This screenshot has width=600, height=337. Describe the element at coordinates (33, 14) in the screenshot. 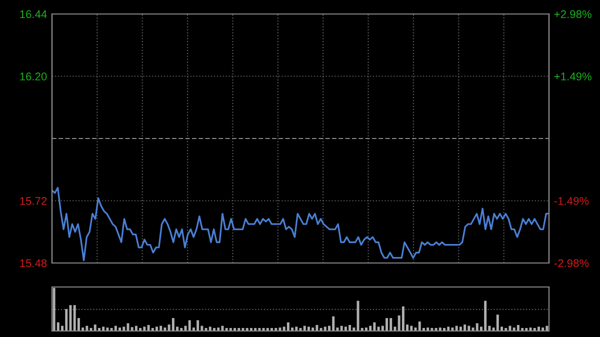

I see `y-tick-label: 16.44` at that location.